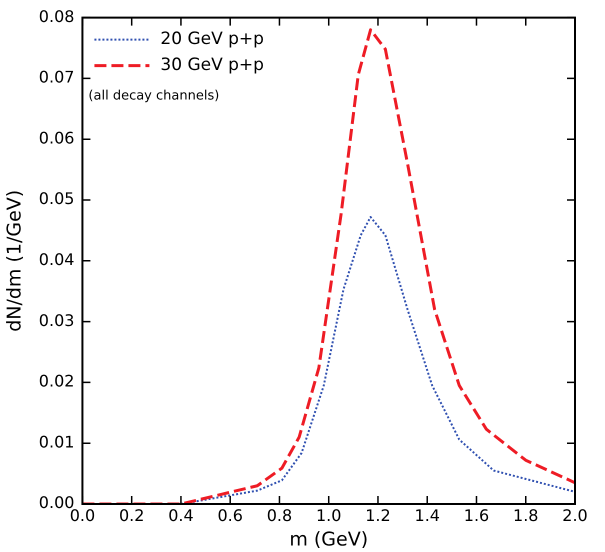 This screenshot has height=552, width=605. What do you see at coordinates (212, 65) in the screenshot?
I see `legend-label: 30 GeV p+p` at bounding box center [212, 65].